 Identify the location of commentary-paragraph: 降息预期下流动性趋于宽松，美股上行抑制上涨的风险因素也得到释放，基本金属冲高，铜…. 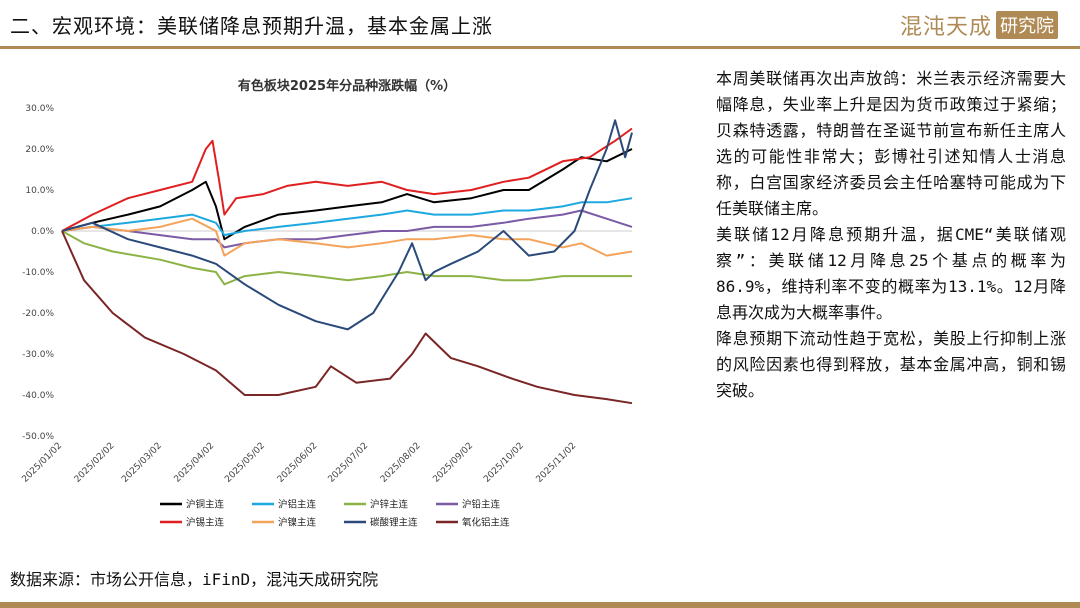
(891, 364).